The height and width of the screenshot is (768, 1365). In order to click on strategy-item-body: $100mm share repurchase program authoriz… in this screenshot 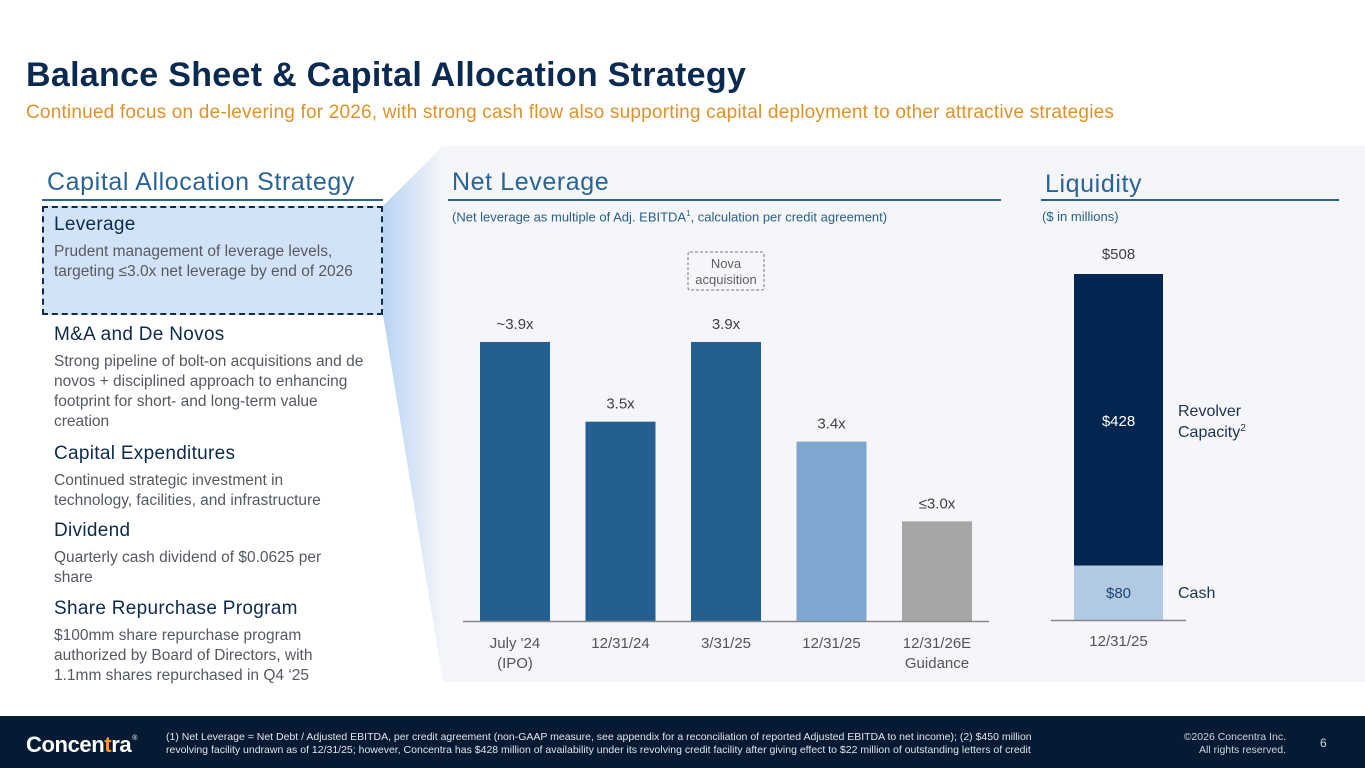, I will do `click(183, 655)`.